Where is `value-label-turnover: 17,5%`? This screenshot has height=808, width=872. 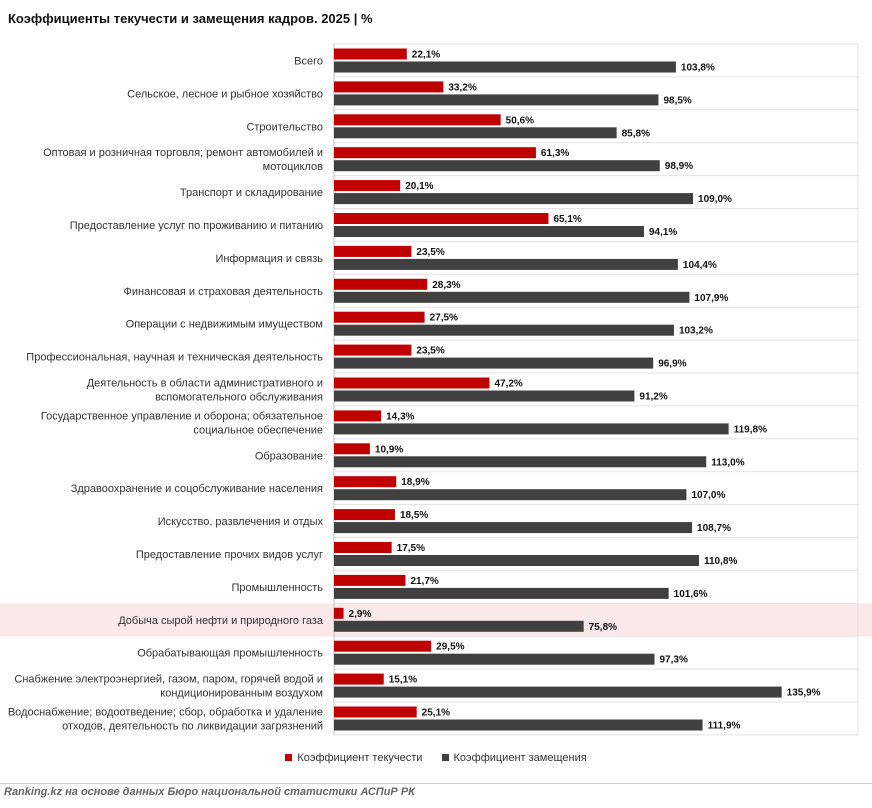 value-label-turnover: 17,5% is located at coordinates (411, 548).